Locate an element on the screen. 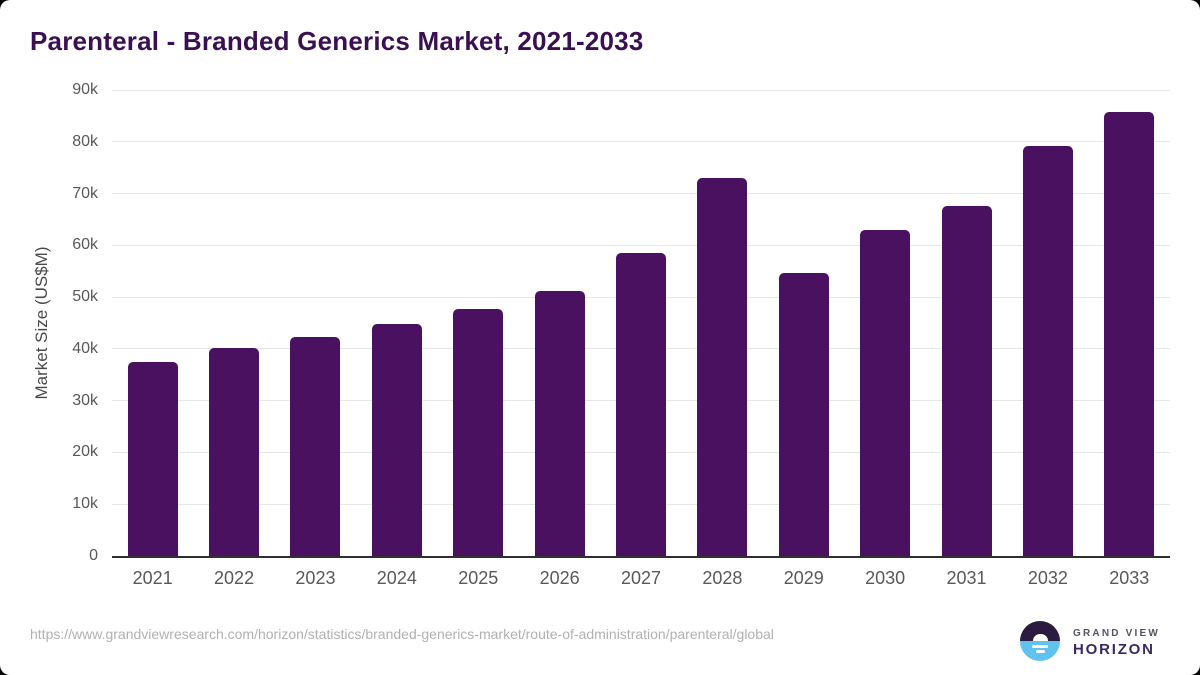 This screenshot has width=1200, height=675. x-tick-label: 2025 is located at coordinates (478, 578).